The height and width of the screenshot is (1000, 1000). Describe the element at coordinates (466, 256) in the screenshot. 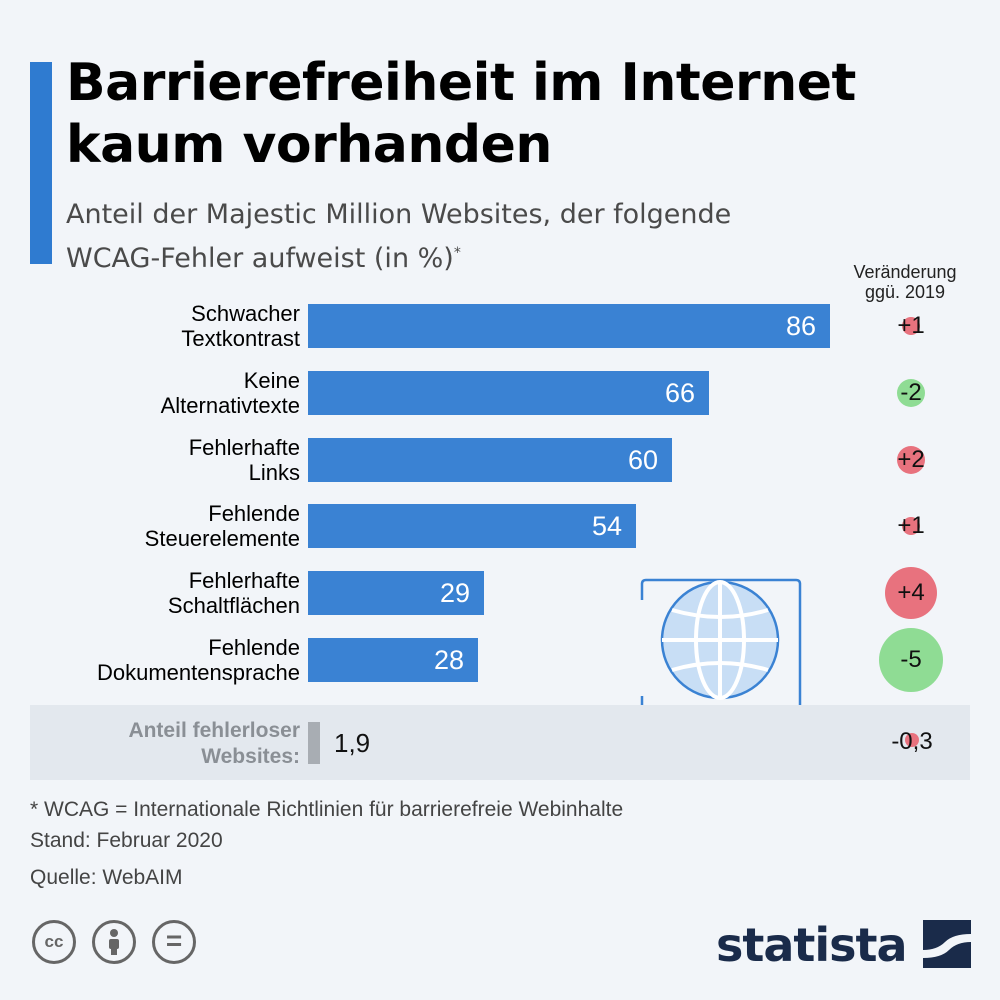

I see `subtitle-line-2: WCAG-Fehler aufweist (in %)*` at that location.